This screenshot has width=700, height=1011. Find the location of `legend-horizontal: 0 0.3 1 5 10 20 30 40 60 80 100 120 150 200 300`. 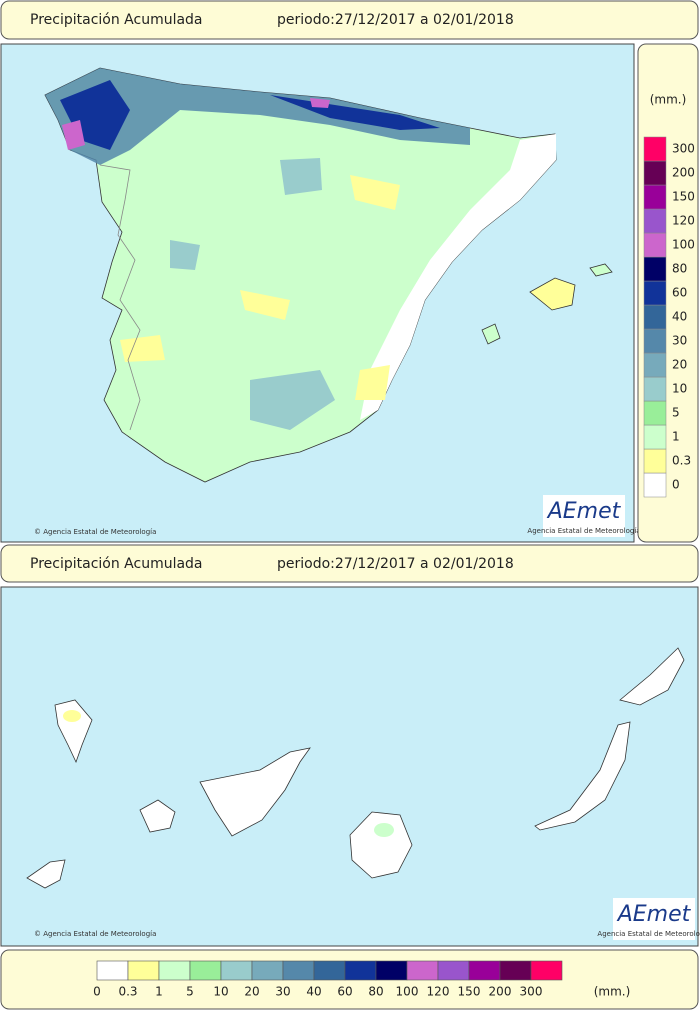

legend-horizontal: 0 0.3 1 5 10 20 30 40 60 80 100 120 150 200 300 is located at coordinates (328, 979).